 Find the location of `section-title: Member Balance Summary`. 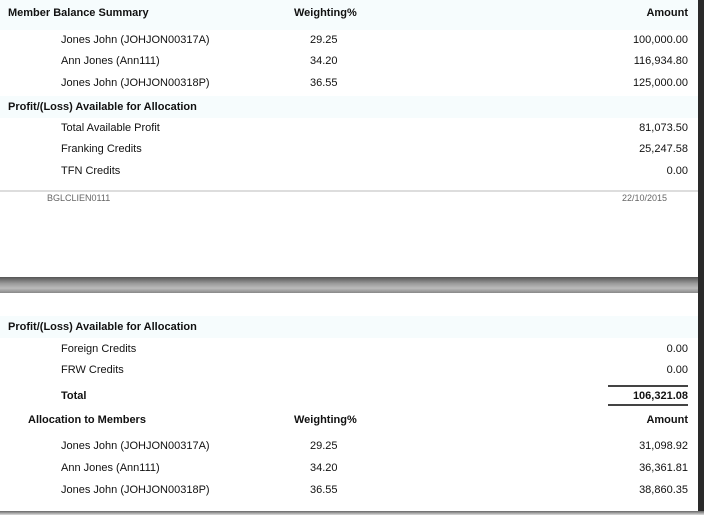

section-title: Member Balance Summary is located at coordinates (78, 13).